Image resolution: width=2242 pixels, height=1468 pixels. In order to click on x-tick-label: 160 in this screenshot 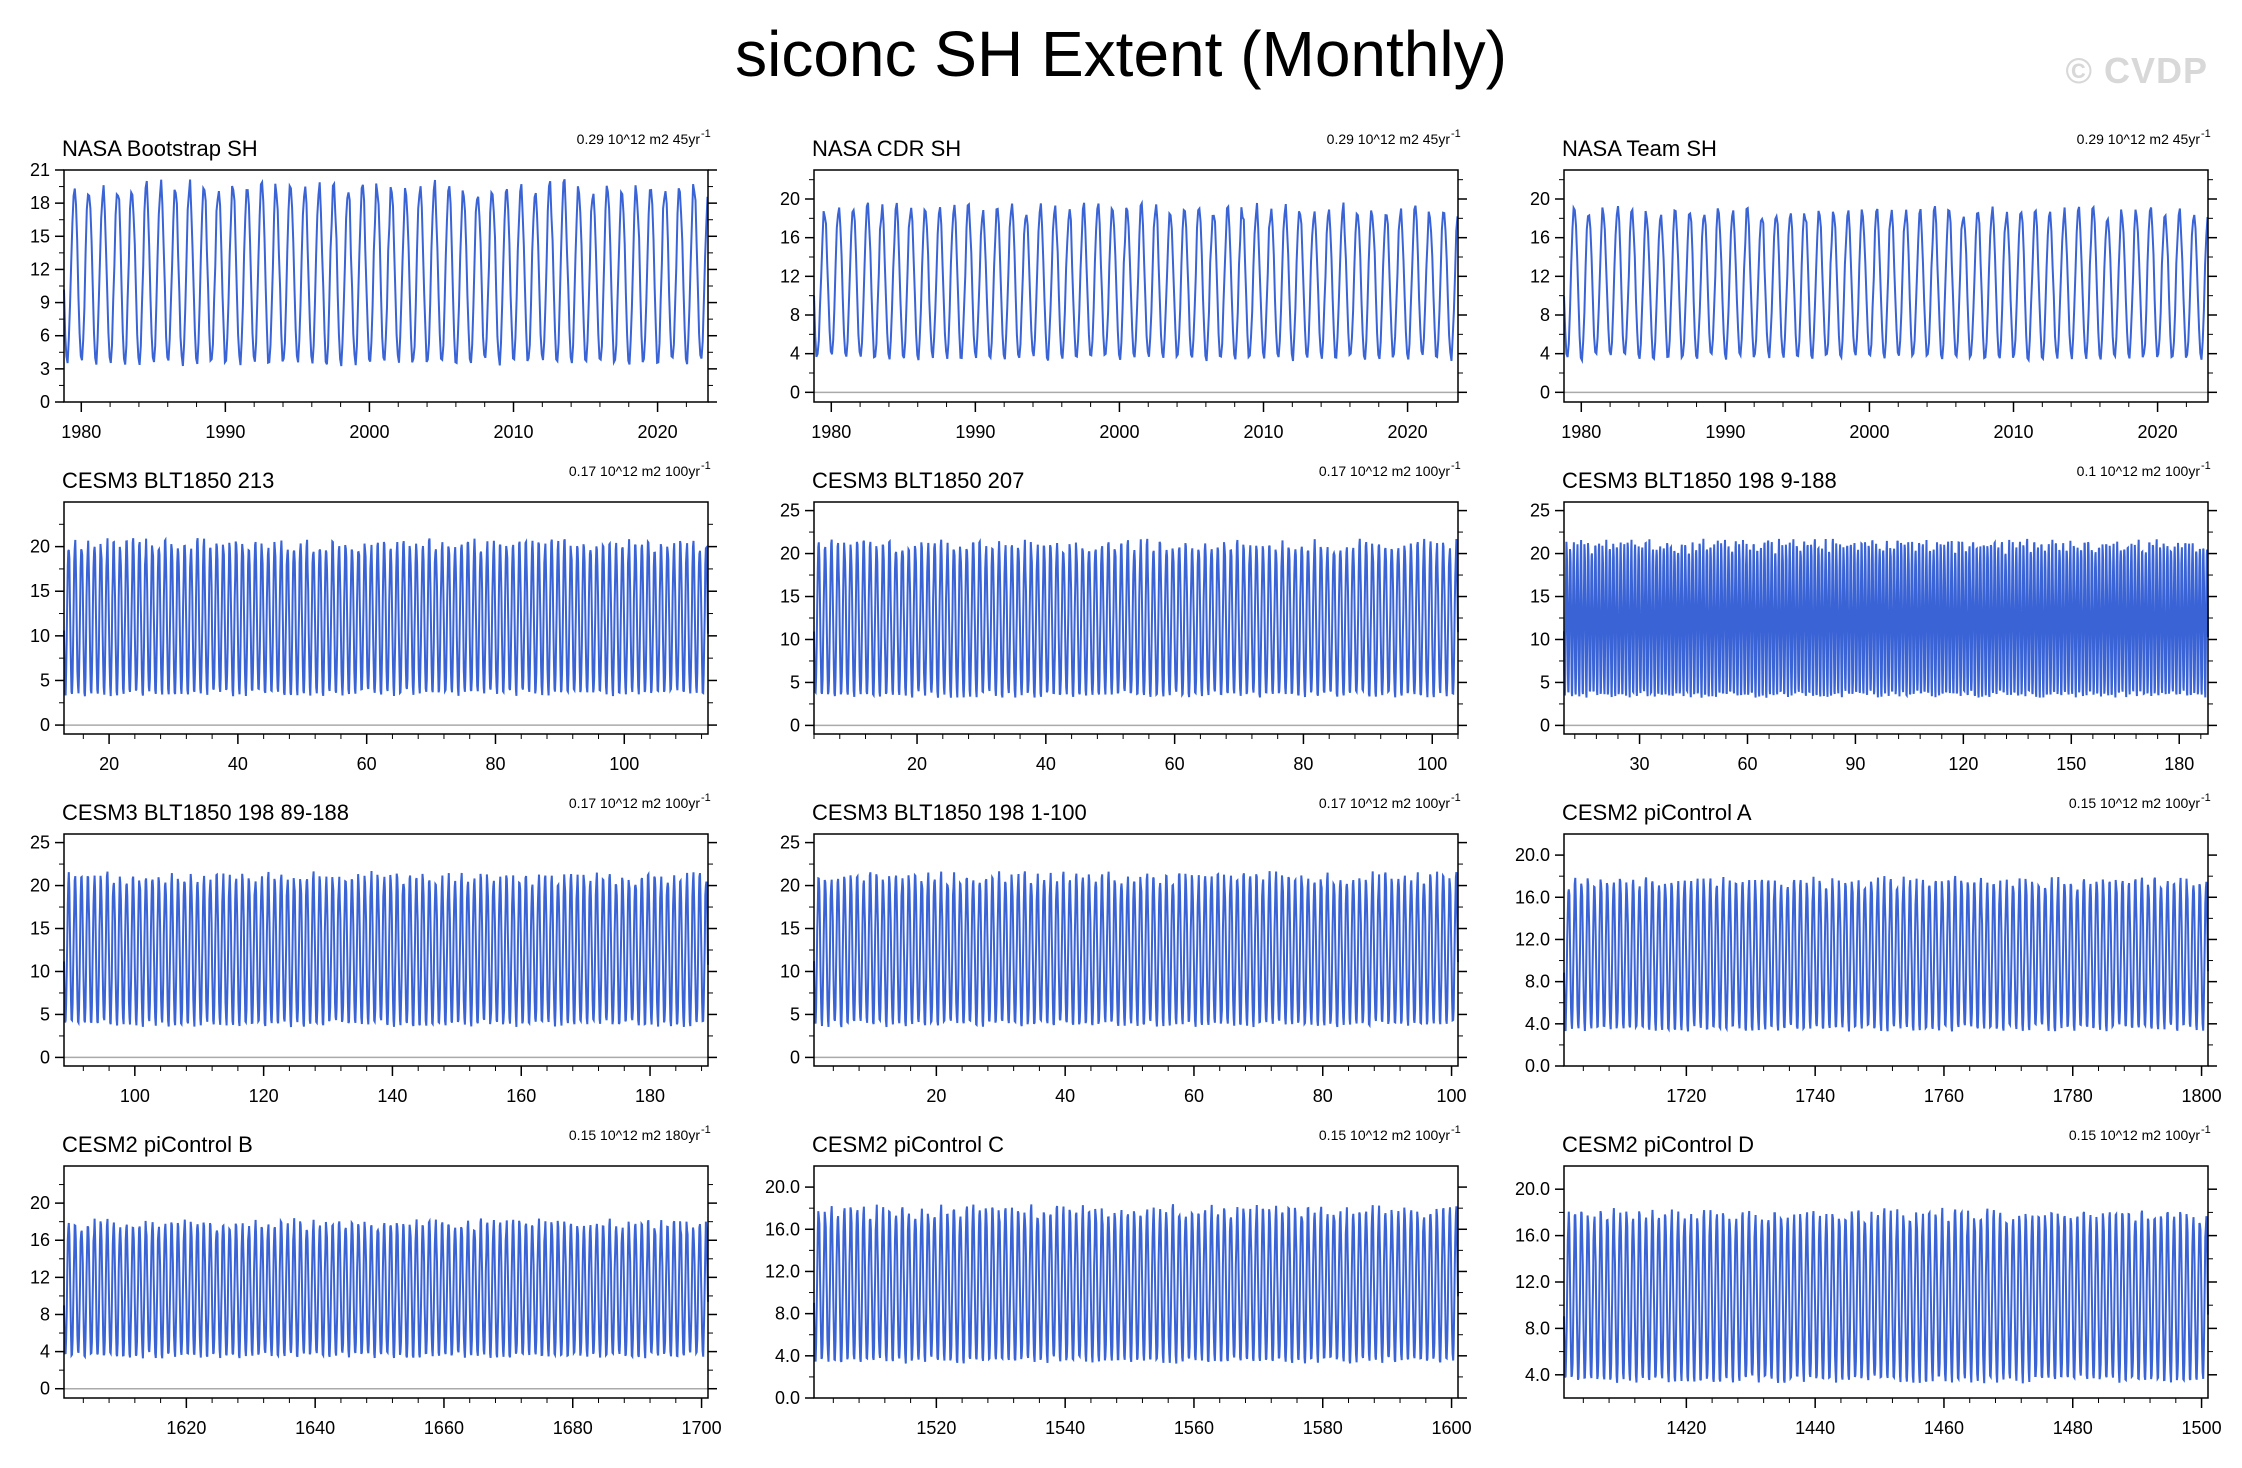, I will do `click(521, 1096)`.